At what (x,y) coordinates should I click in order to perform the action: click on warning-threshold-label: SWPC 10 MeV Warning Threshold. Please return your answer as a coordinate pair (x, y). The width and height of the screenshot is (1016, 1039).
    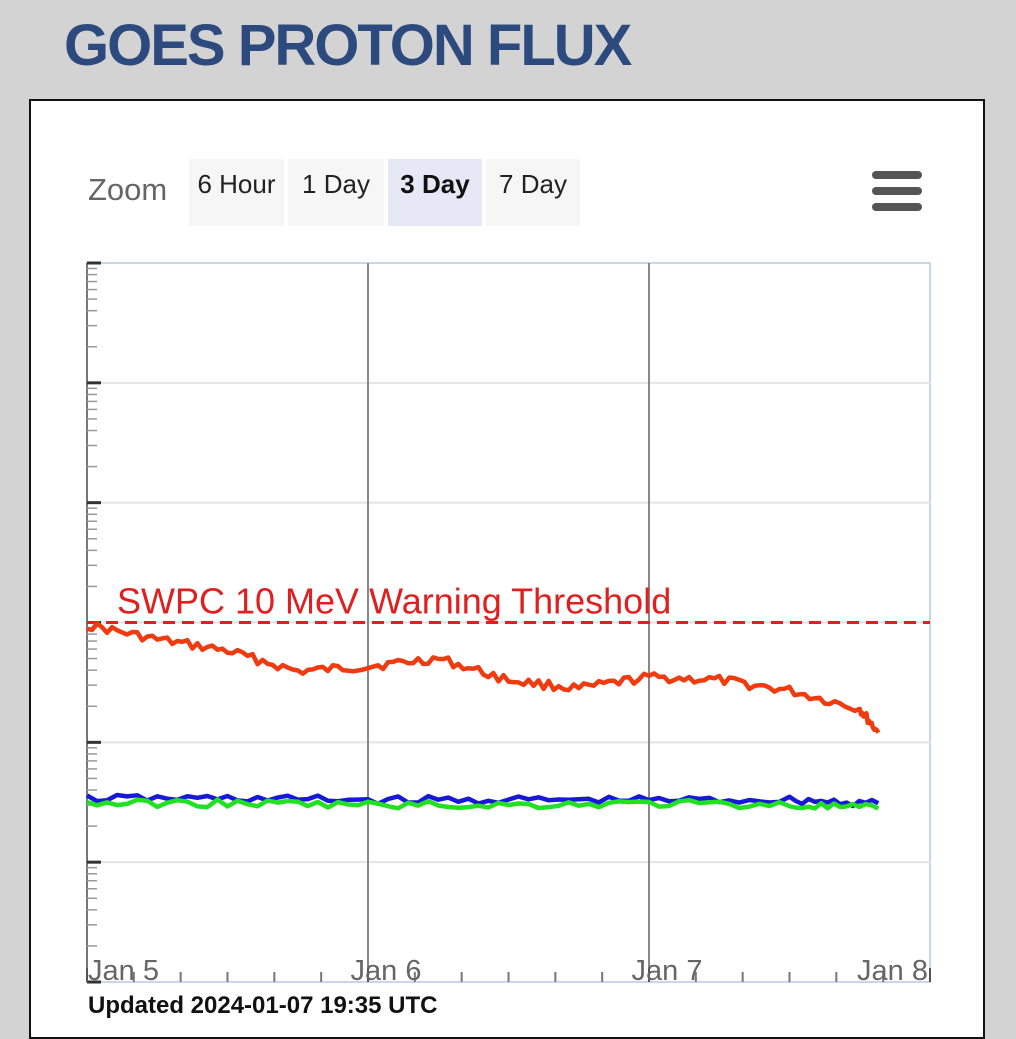
    Looking at the image, I should click on (394, 601).